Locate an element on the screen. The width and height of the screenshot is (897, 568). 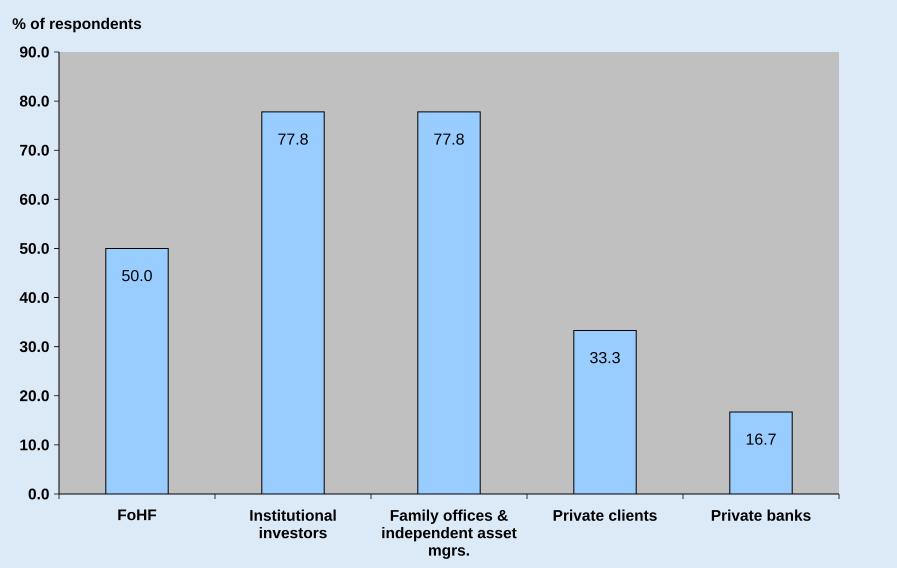
y-tick-label: 90.0 is located at coordinates (34, 52).